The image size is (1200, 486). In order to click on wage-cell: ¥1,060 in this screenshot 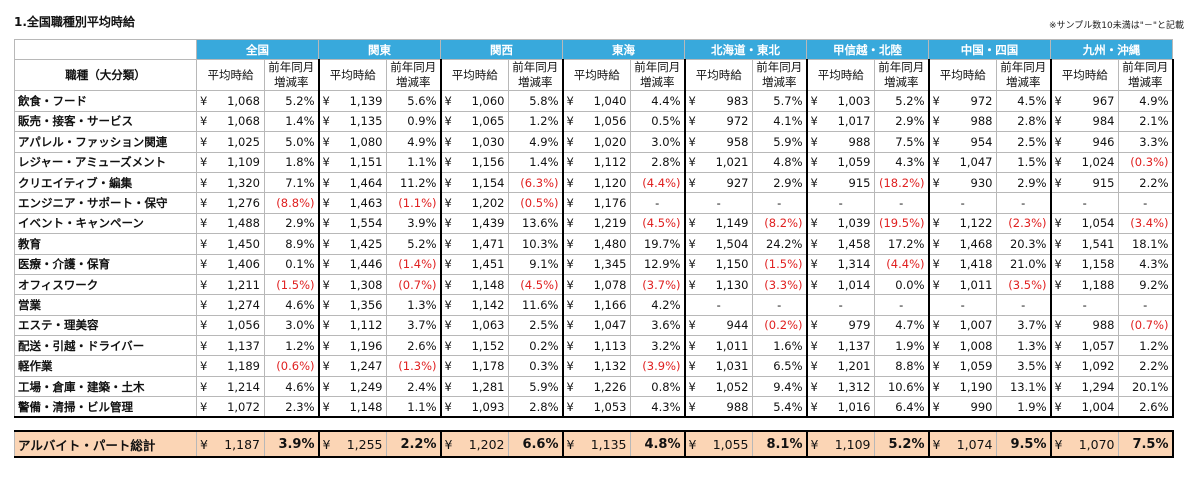, I will do `click(474, 101)`.